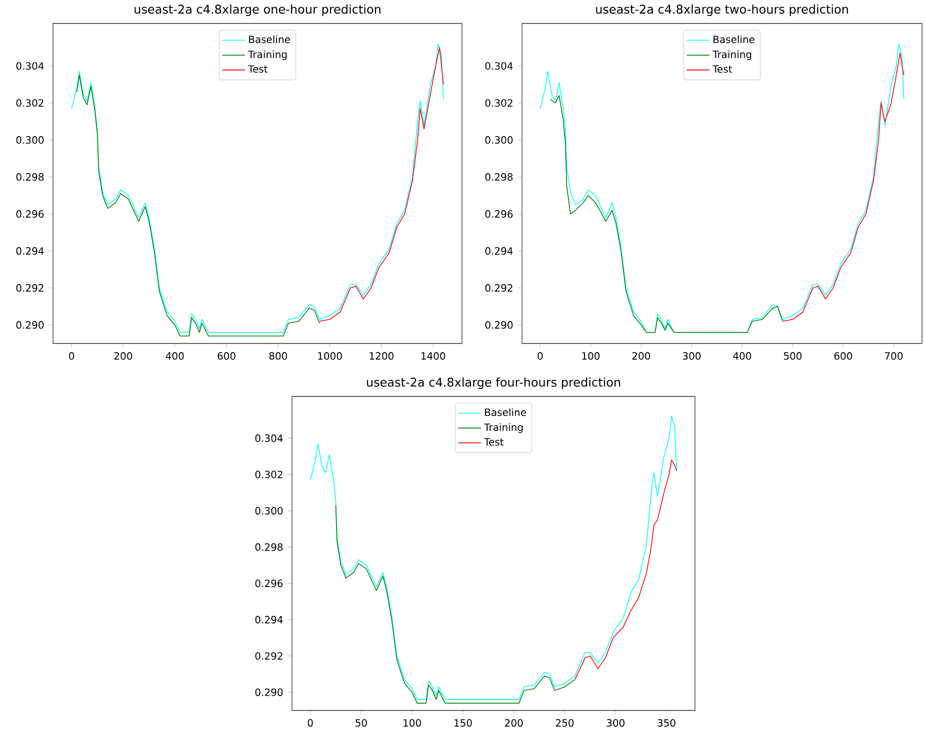 This screenshot has height=738, width=925. Describe the element at coordinates (330, 356) in the screenshot. I see `x-tick-label: 1000` at that location.